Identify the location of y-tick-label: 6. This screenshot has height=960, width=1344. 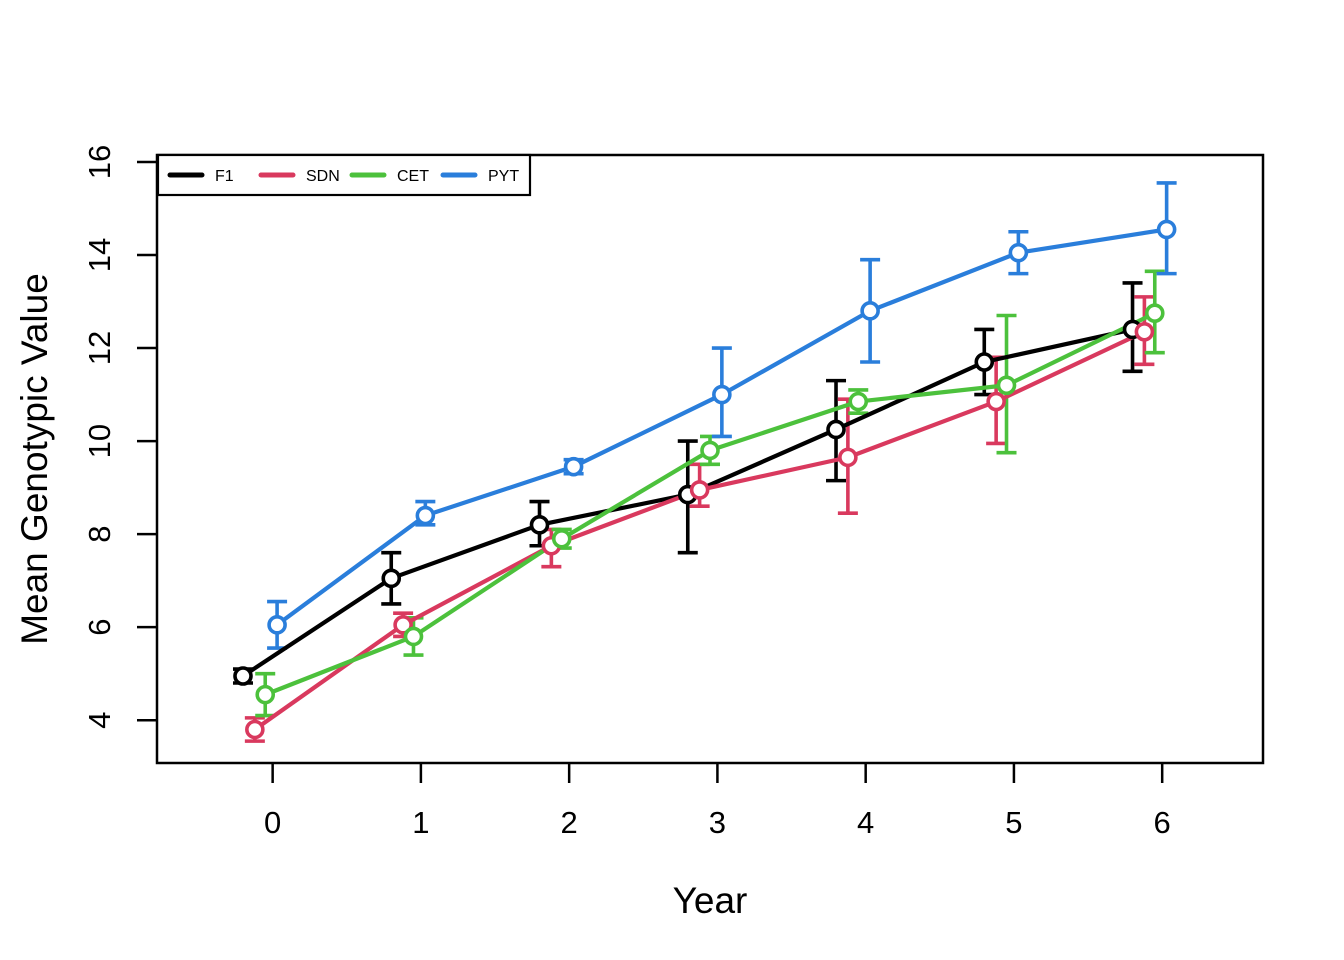
(99, 627).